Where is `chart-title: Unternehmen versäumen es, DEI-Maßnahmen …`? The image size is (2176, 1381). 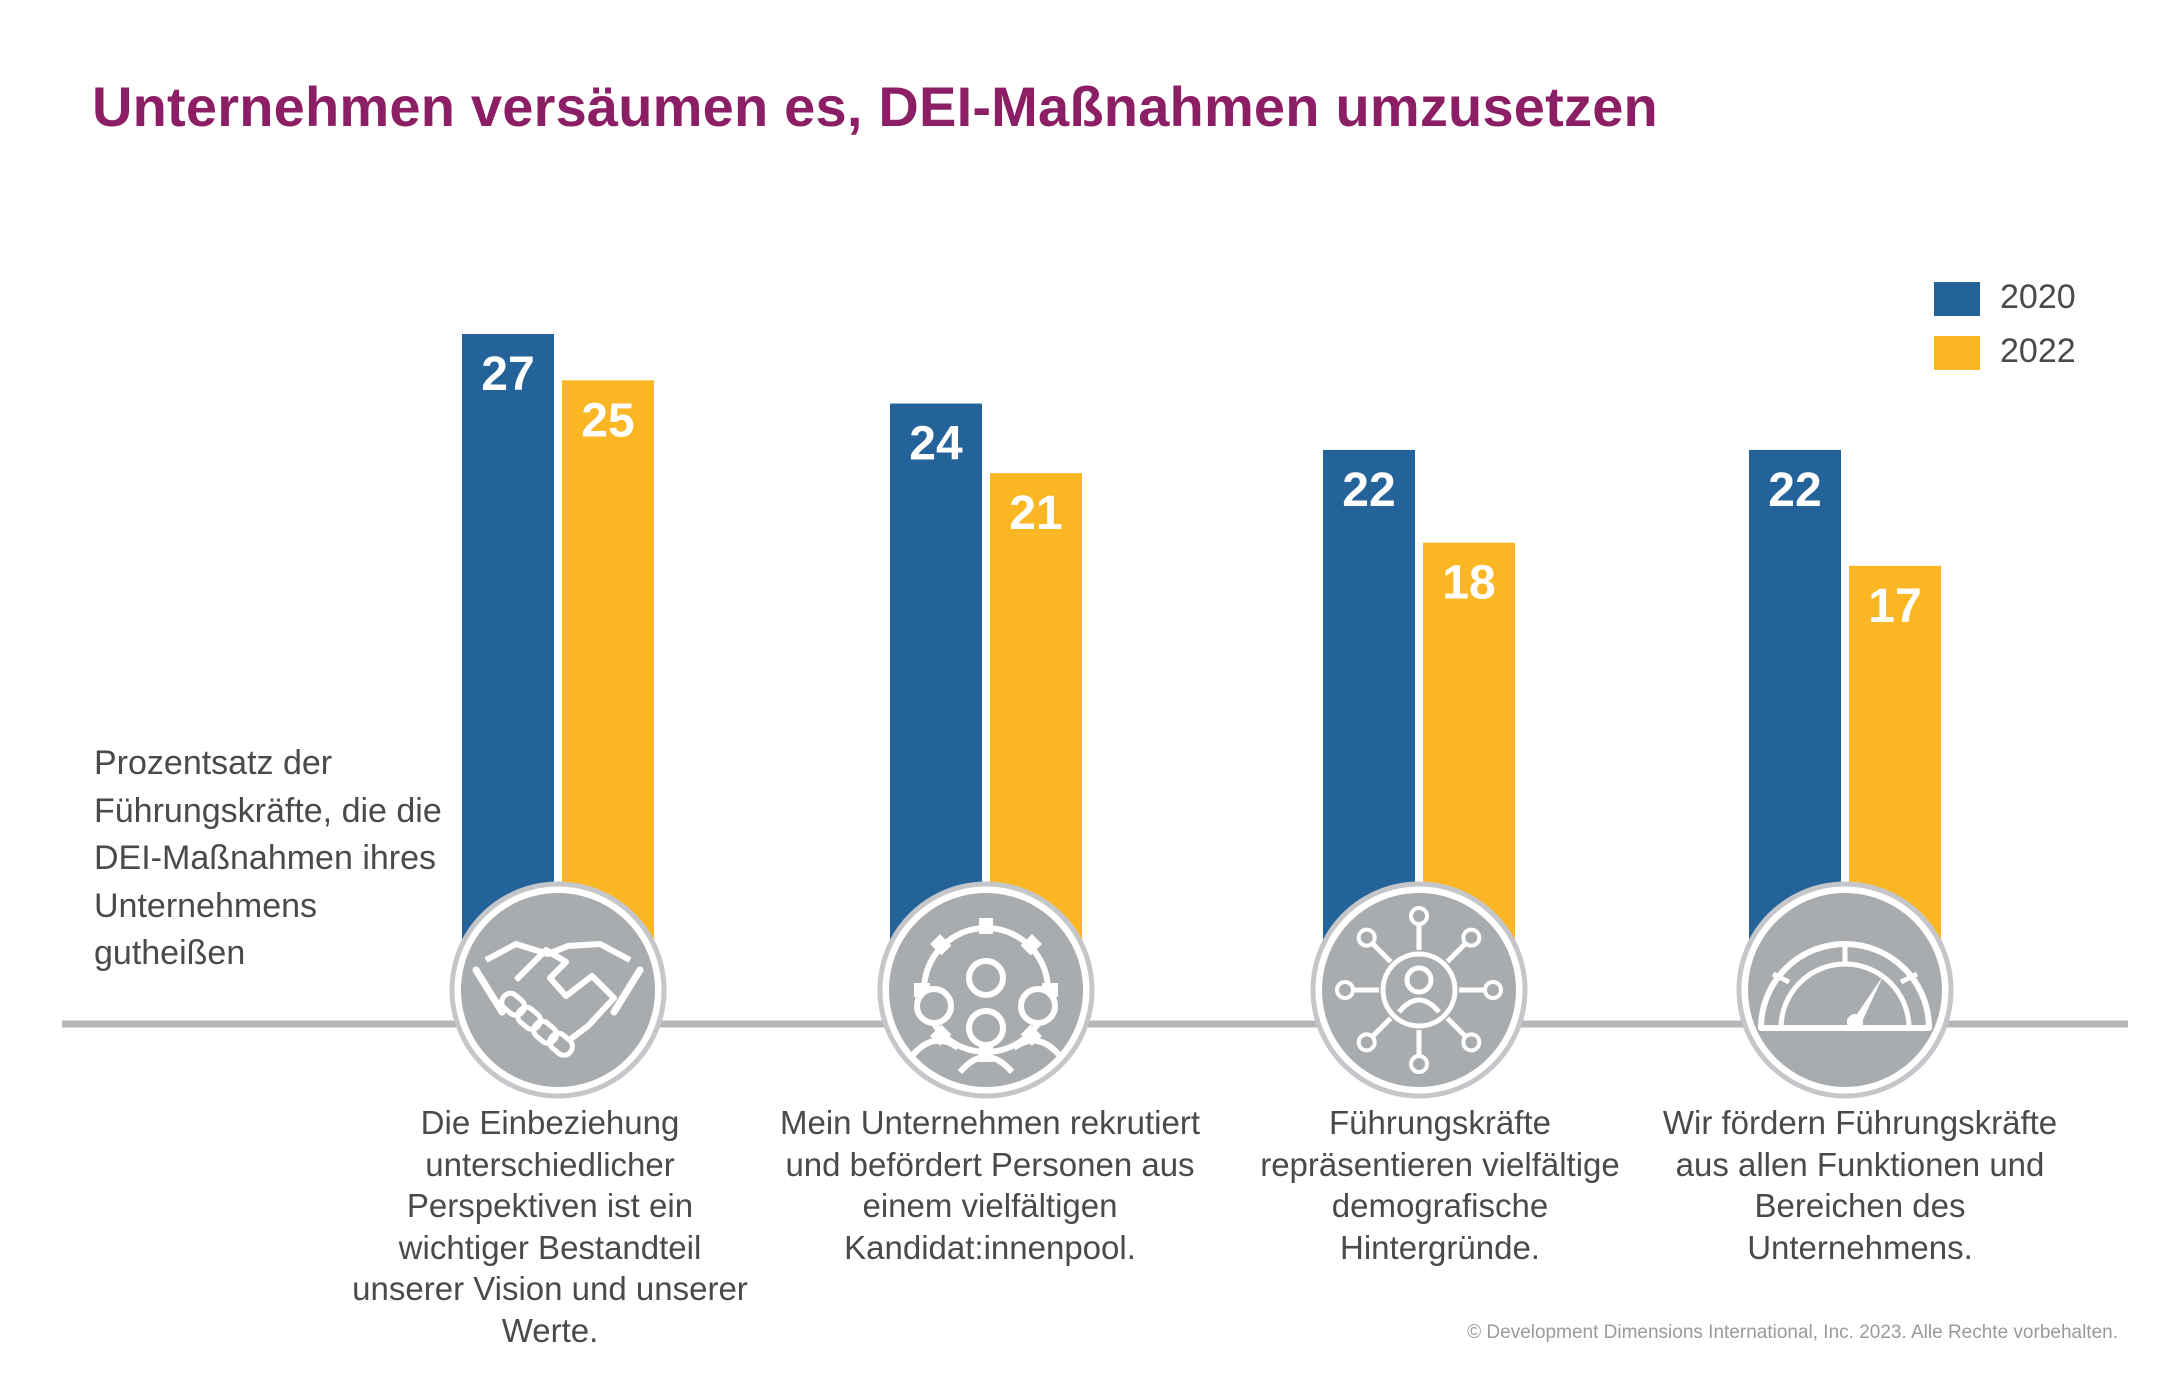 chart-title: Unternehmen versäumen es, DEI-Maßnahmen … is located at coordinates (875, 106).